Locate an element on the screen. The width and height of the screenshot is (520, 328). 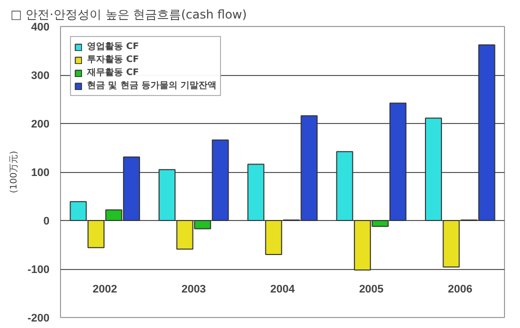
x-tick-label: 2002 is located at coordinates (105, 290).